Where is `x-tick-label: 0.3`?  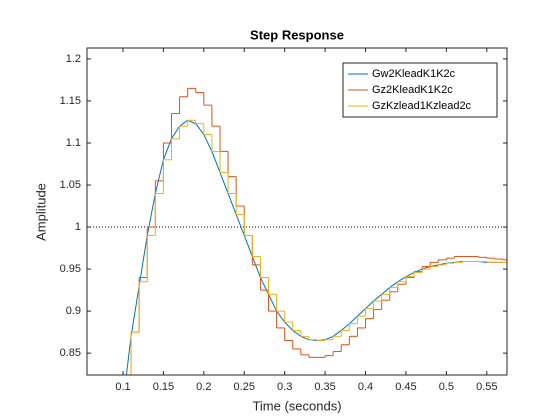
x-tick-label: 0.3 is located at coordinates (284, 387).